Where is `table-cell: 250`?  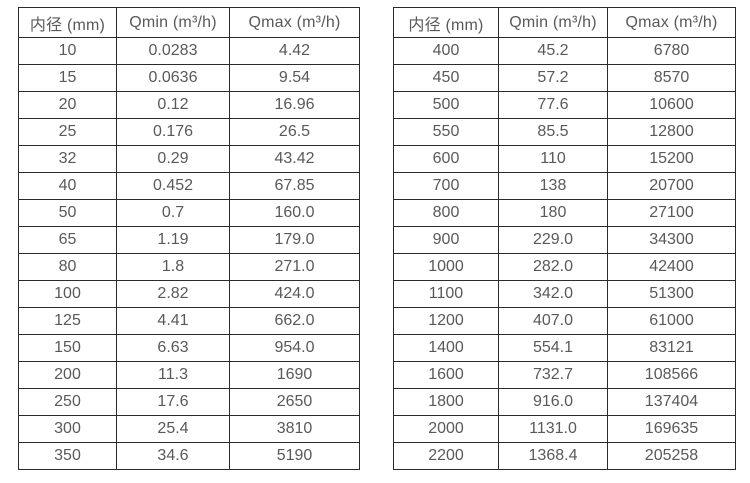
table-cell: 250 is located at coordinates (67, 402).